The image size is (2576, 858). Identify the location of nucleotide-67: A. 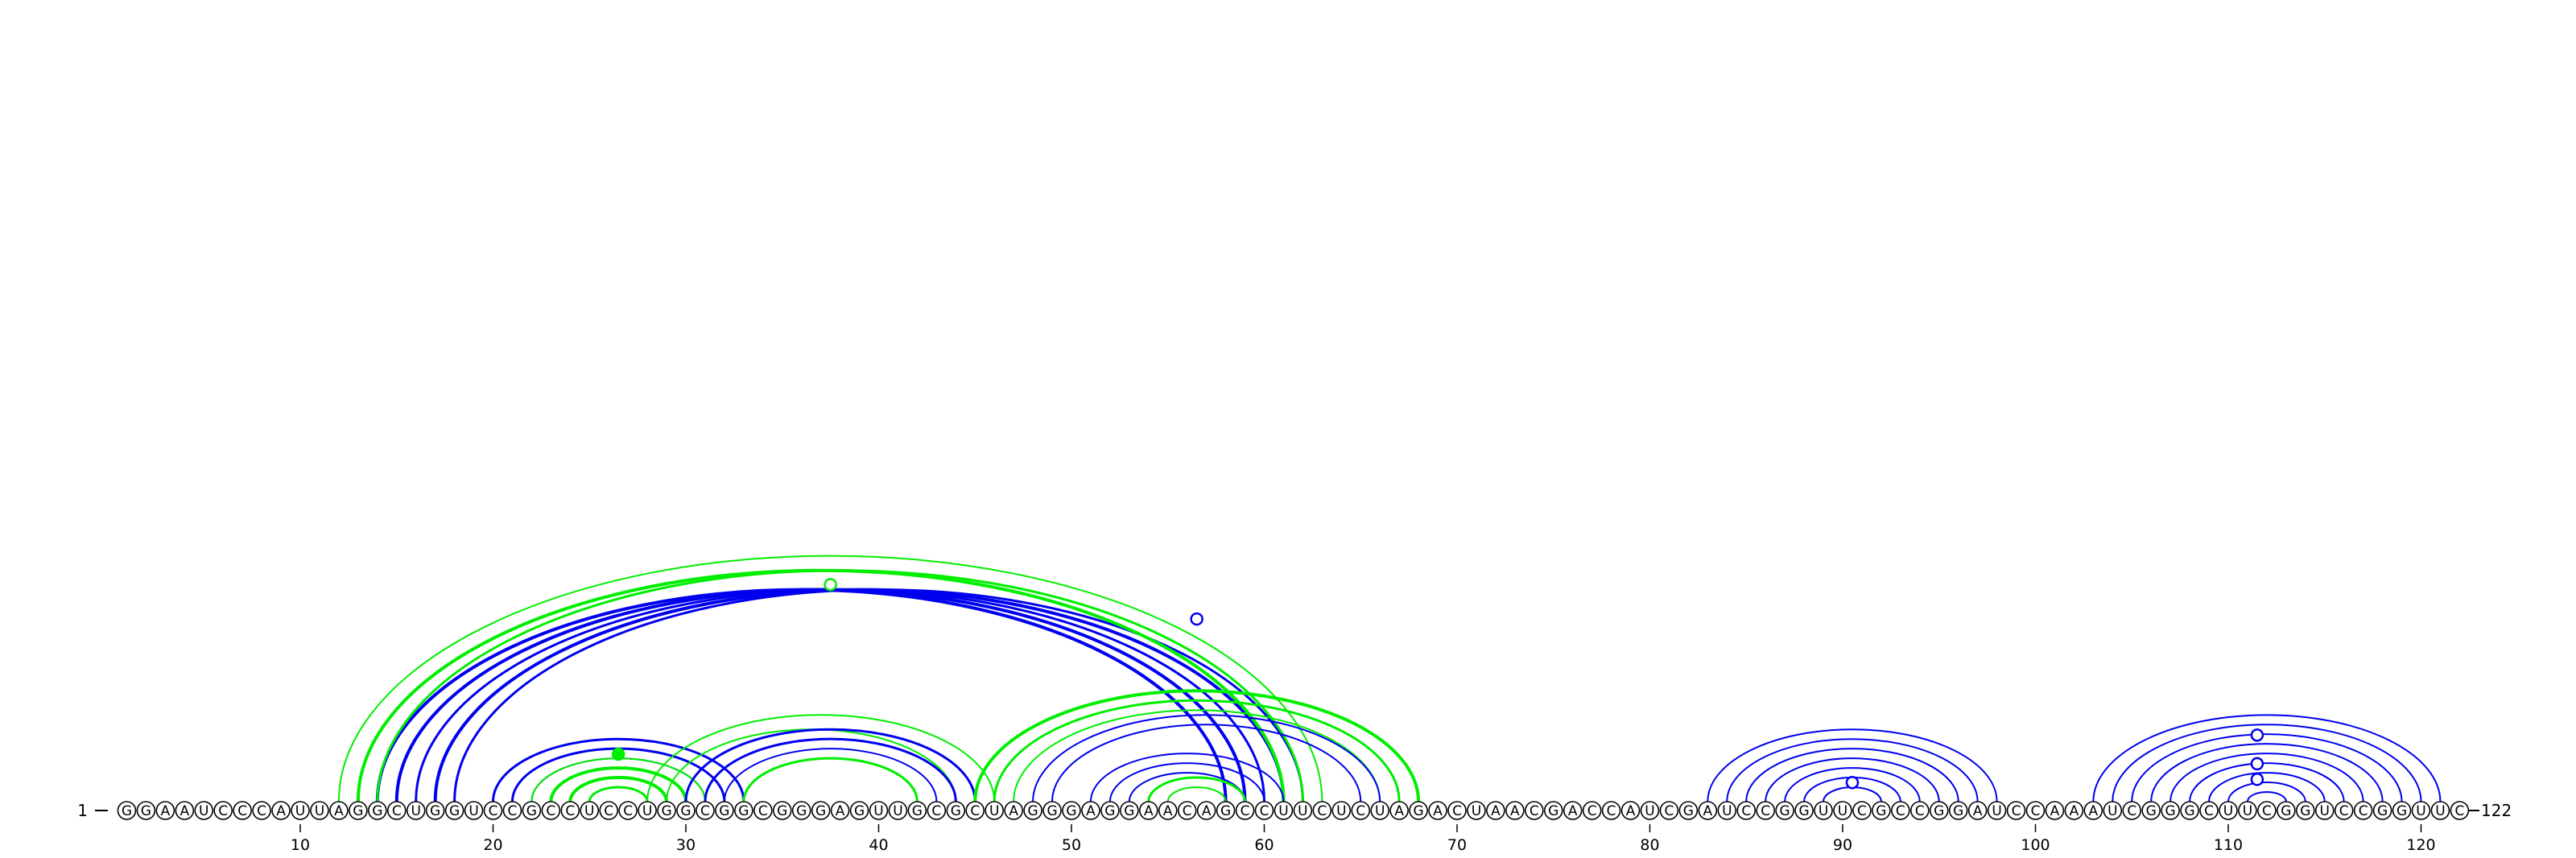
(1399, 811).